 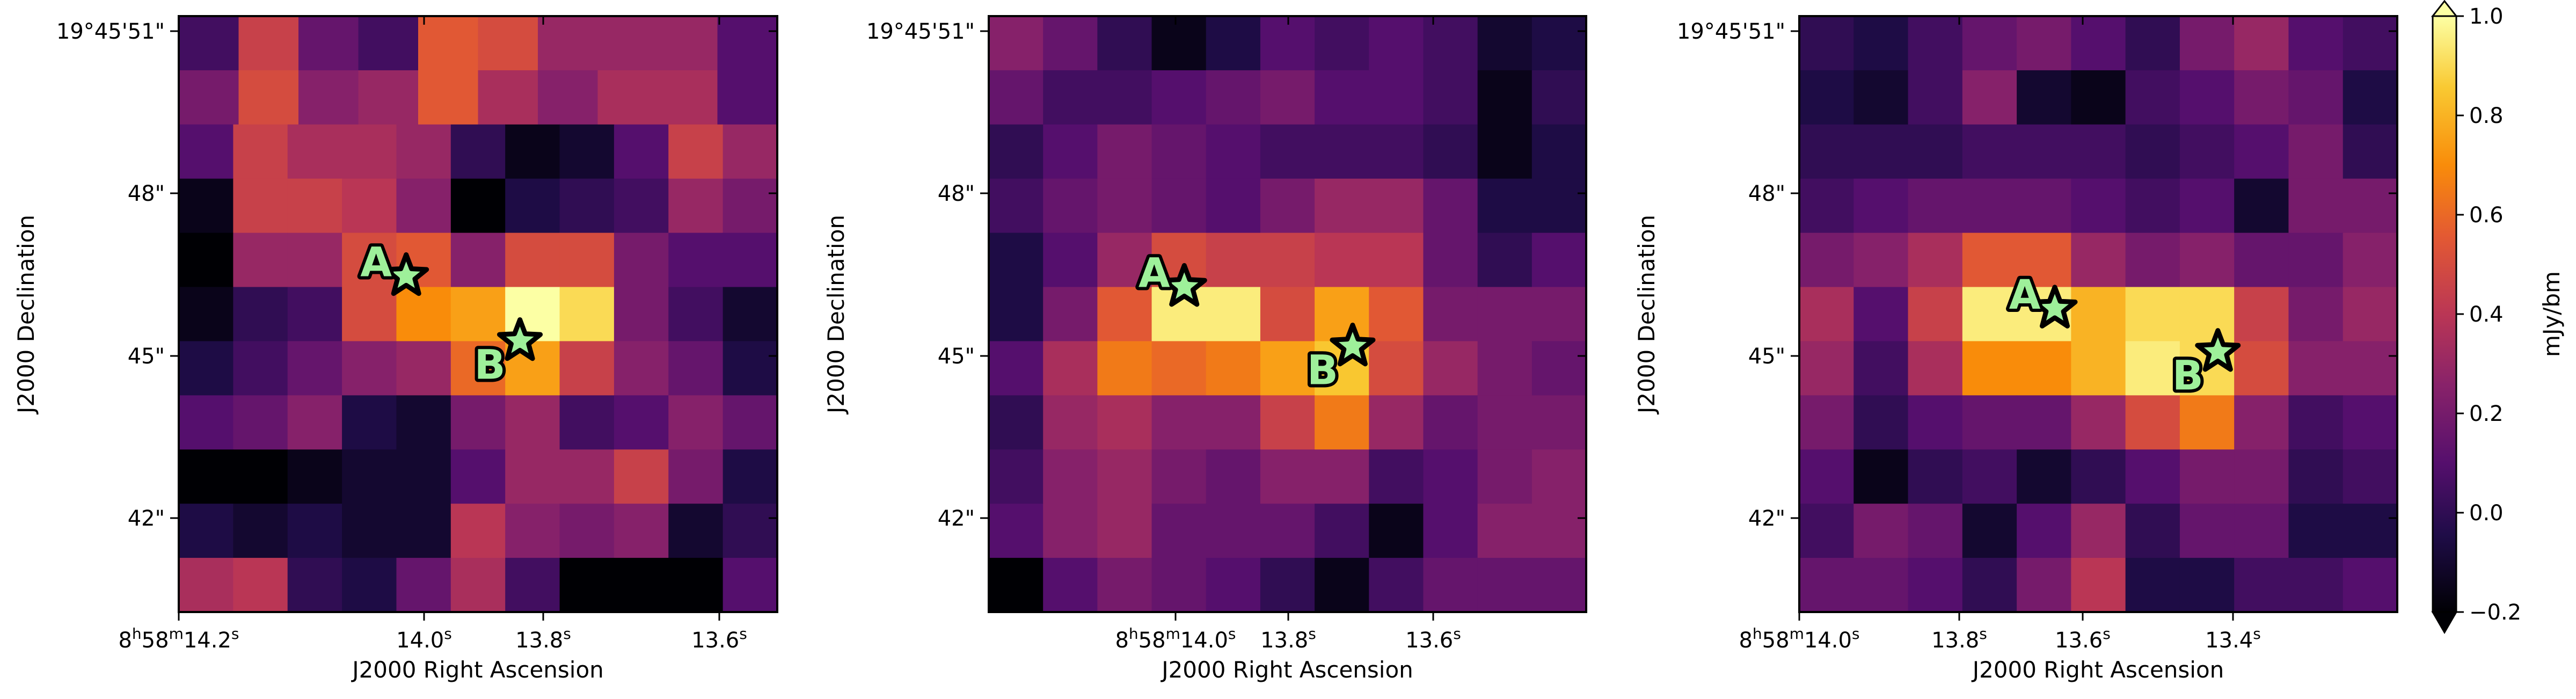 I want to click on y-axis-title: J2000 Declination, so click(x=1646, y=315).